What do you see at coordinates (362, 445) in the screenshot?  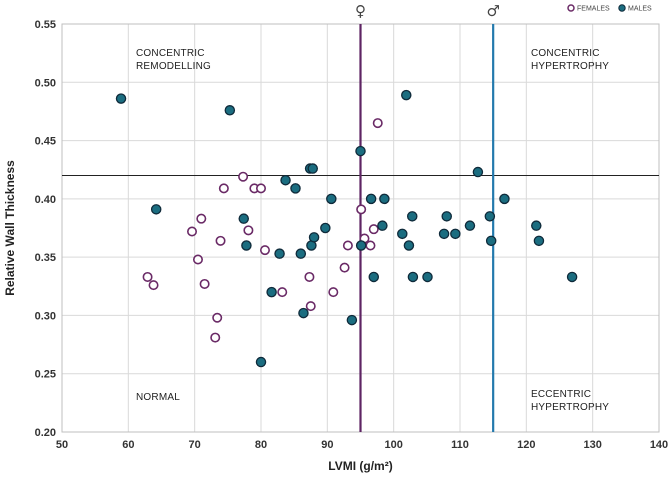 I see `x-tick-labels: 50 60 70 80 90 100 110 120 130 140` at bounding box center [362, 445].